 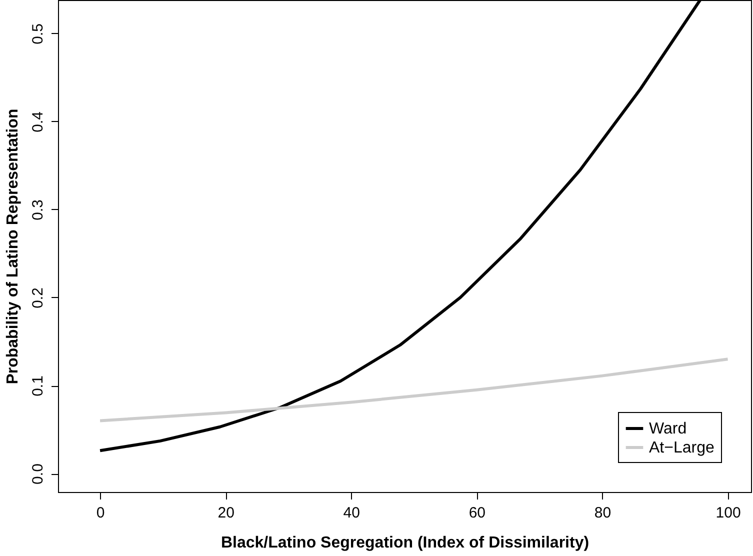 What do you see at coordinates (38, 298) in the screenshot?
I see `y-tick-label: 0.2` at bounding box center [38, 298].